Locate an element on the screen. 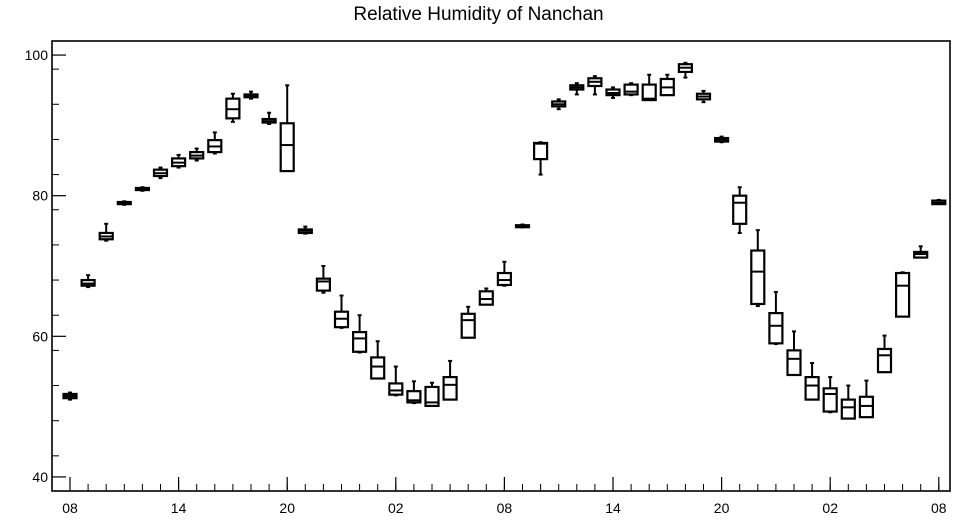 The width and height of the screenshot is (957, 520). y-tick-label: 80 is located at coordinates (40, 196).